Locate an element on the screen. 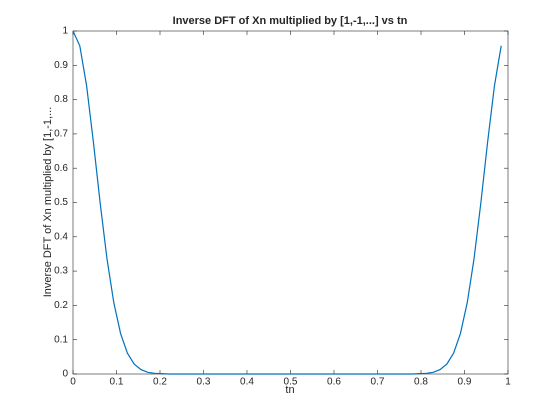  x-tick-label: 0.7 is located at coordinates (378, 382).